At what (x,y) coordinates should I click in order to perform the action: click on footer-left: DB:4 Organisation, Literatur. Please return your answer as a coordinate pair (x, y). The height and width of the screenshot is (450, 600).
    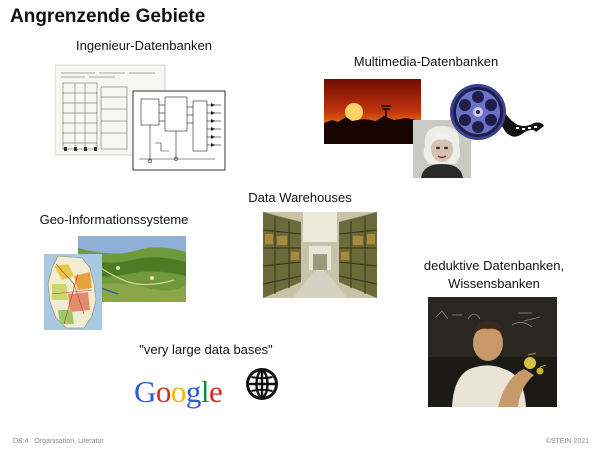
    Looking at the image, I should click on (58, 441).